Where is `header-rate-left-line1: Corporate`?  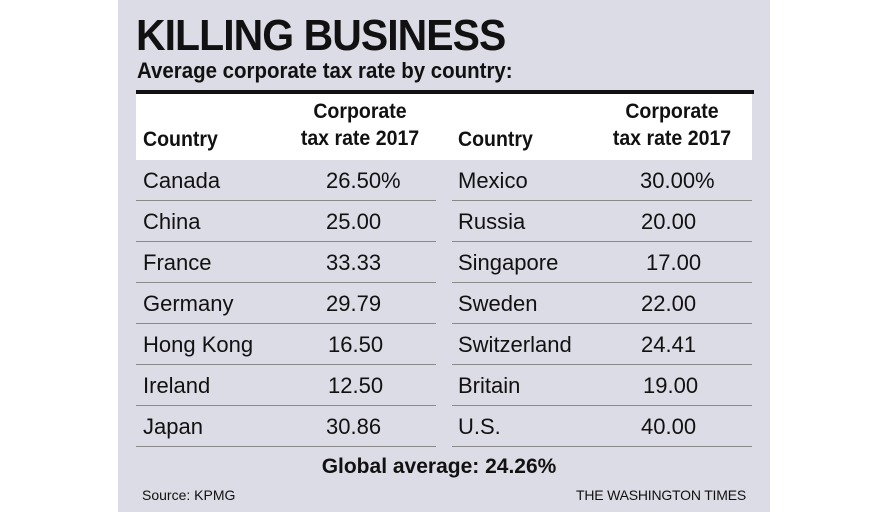
header-rate-left-line1: Corporate is located at coordinates (360, 111).